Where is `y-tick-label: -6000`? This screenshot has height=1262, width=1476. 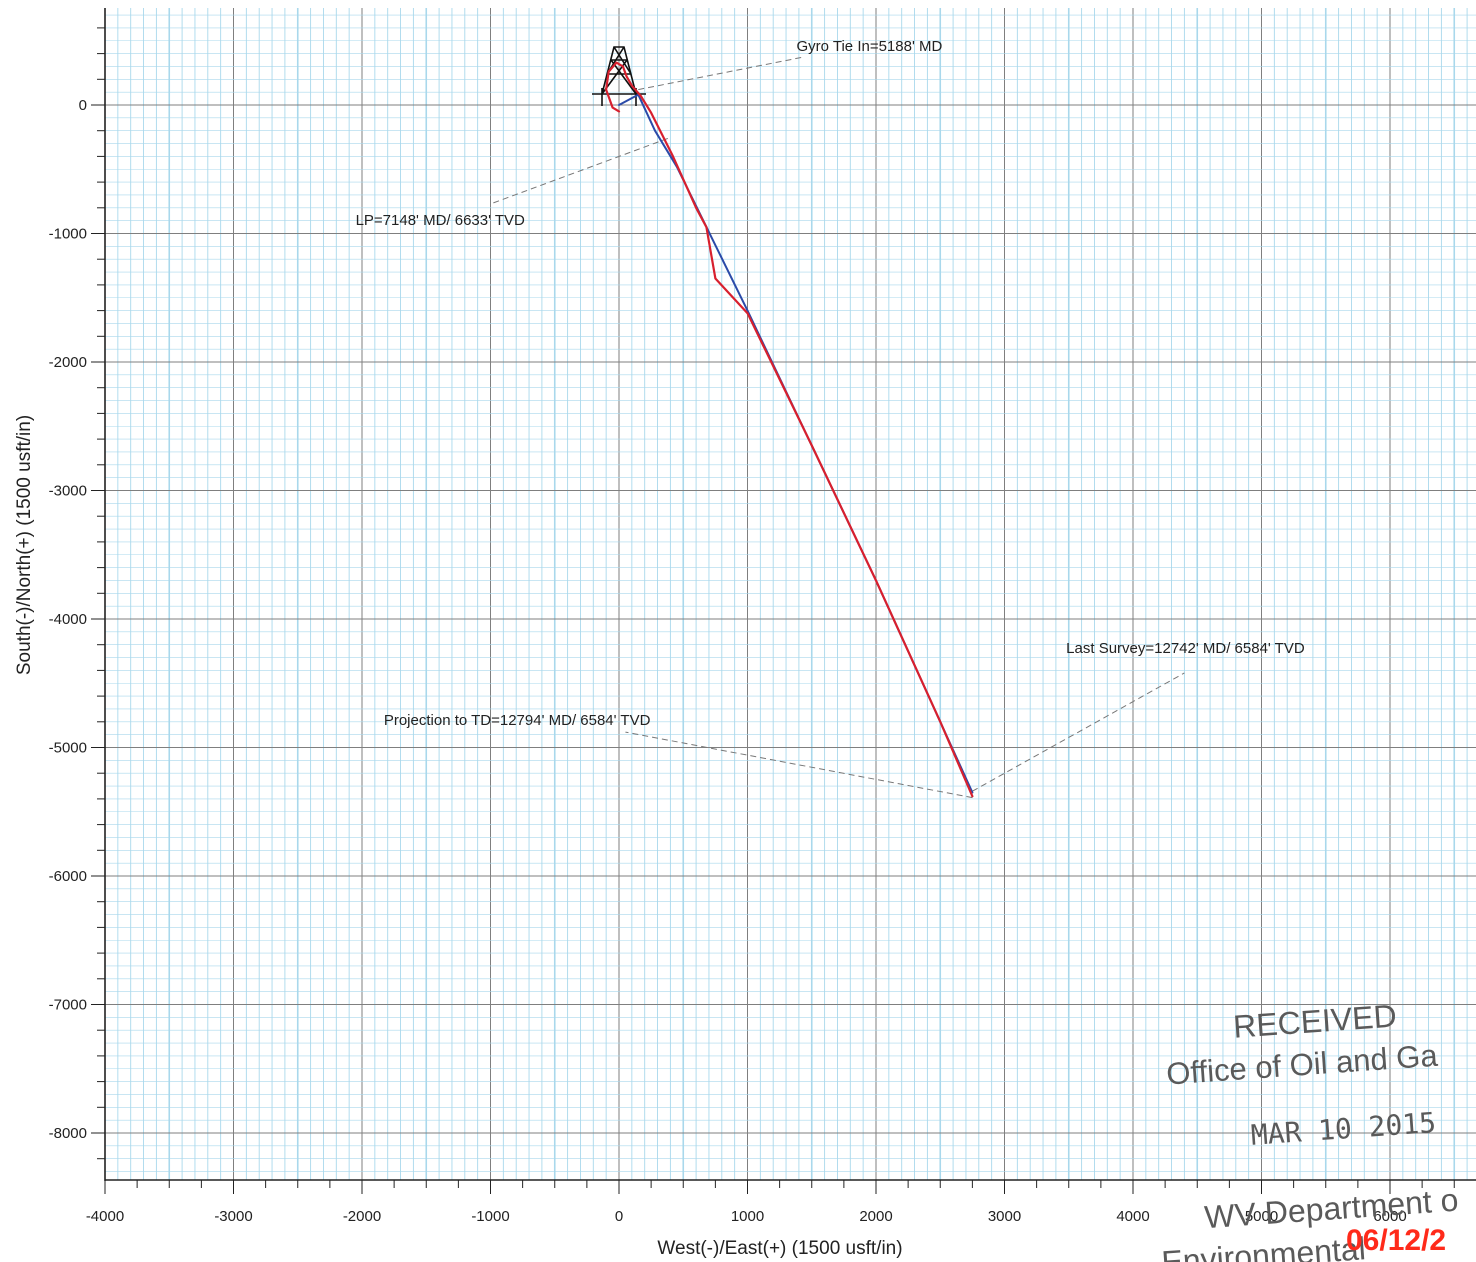
y-tick-label: -6000 is located at coordinates (68, 876).